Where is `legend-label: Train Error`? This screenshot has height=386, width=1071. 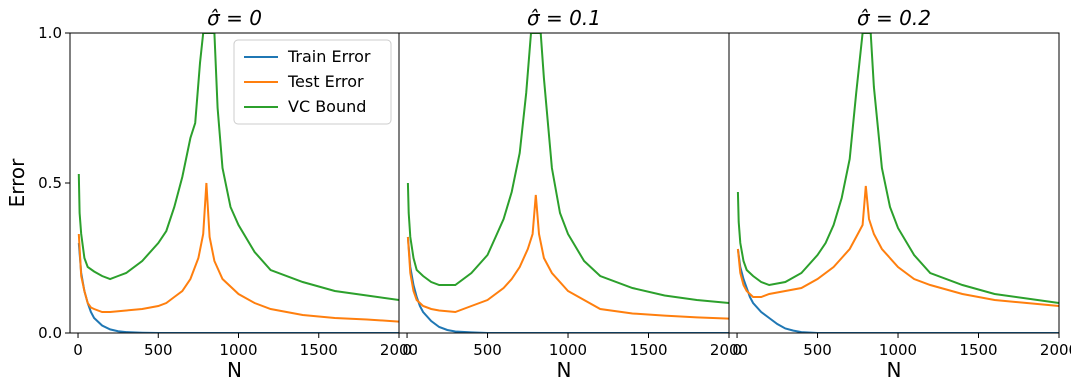 legend-label: Train Error is located at coordinates (329, 56).